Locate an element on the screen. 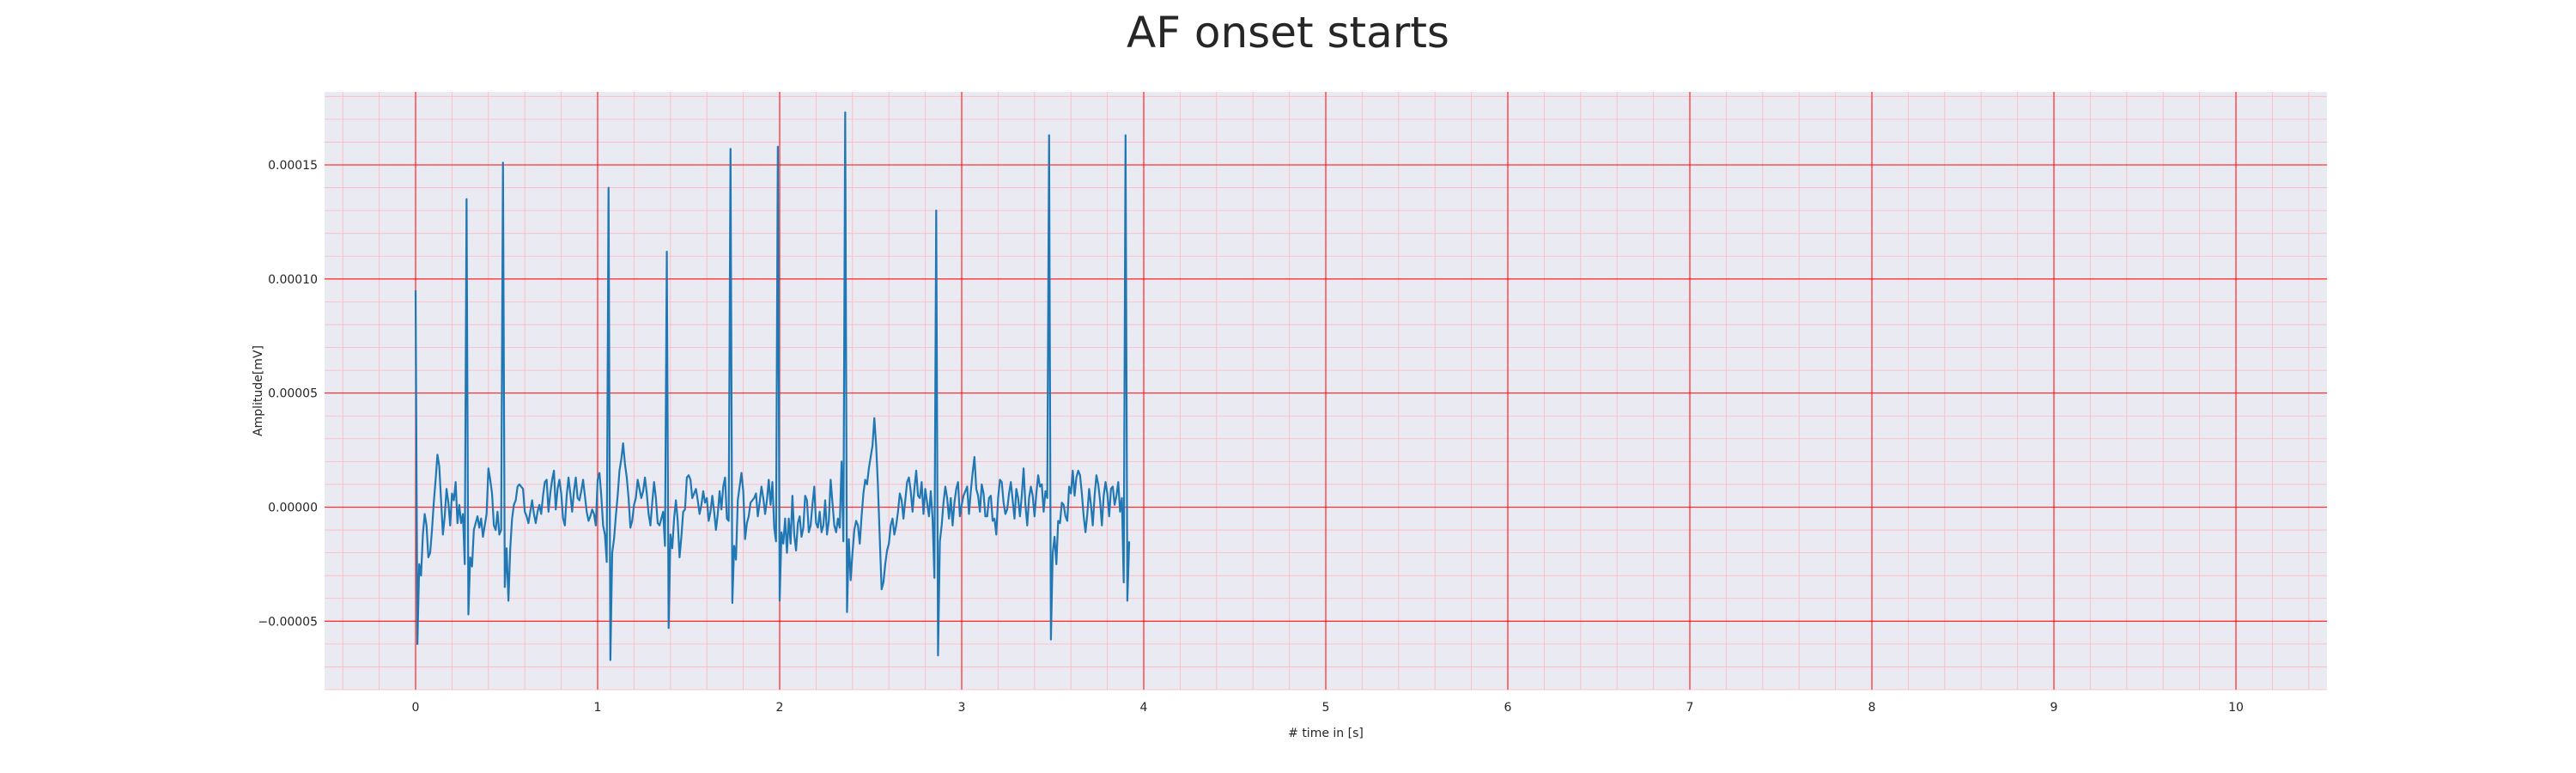 The width and height of the screenshot is (2576, 773). x-axis-ticks: 0 1 2 3 4 5 6 7 8 9 10 is located at coordinates (1328, 708).